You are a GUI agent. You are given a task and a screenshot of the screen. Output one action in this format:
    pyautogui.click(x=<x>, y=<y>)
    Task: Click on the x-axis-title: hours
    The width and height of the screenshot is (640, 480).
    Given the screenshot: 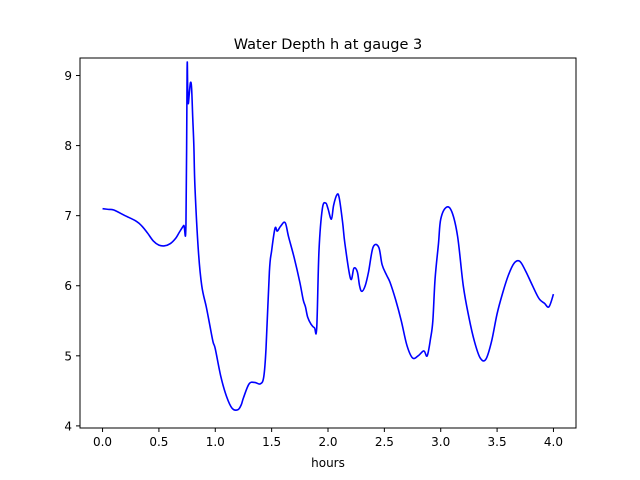 What is the action you would take?
    pyautogui.click(x=328, y=463)
    